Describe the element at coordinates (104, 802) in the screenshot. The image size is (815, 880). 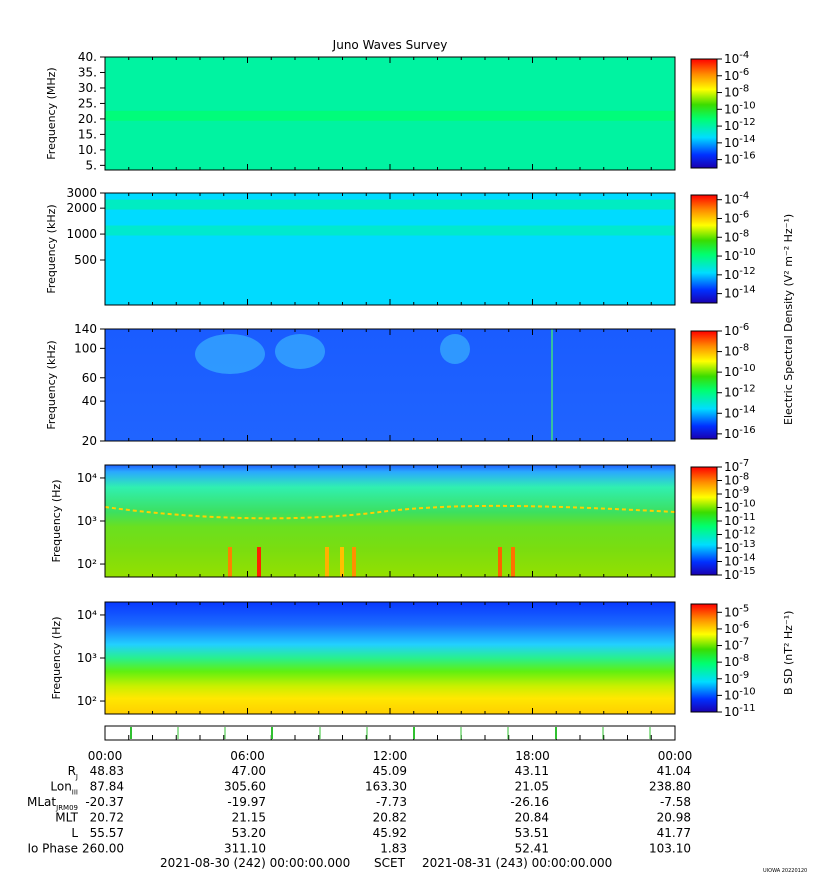
I see `ephemeris-value: -20.37` at that location.